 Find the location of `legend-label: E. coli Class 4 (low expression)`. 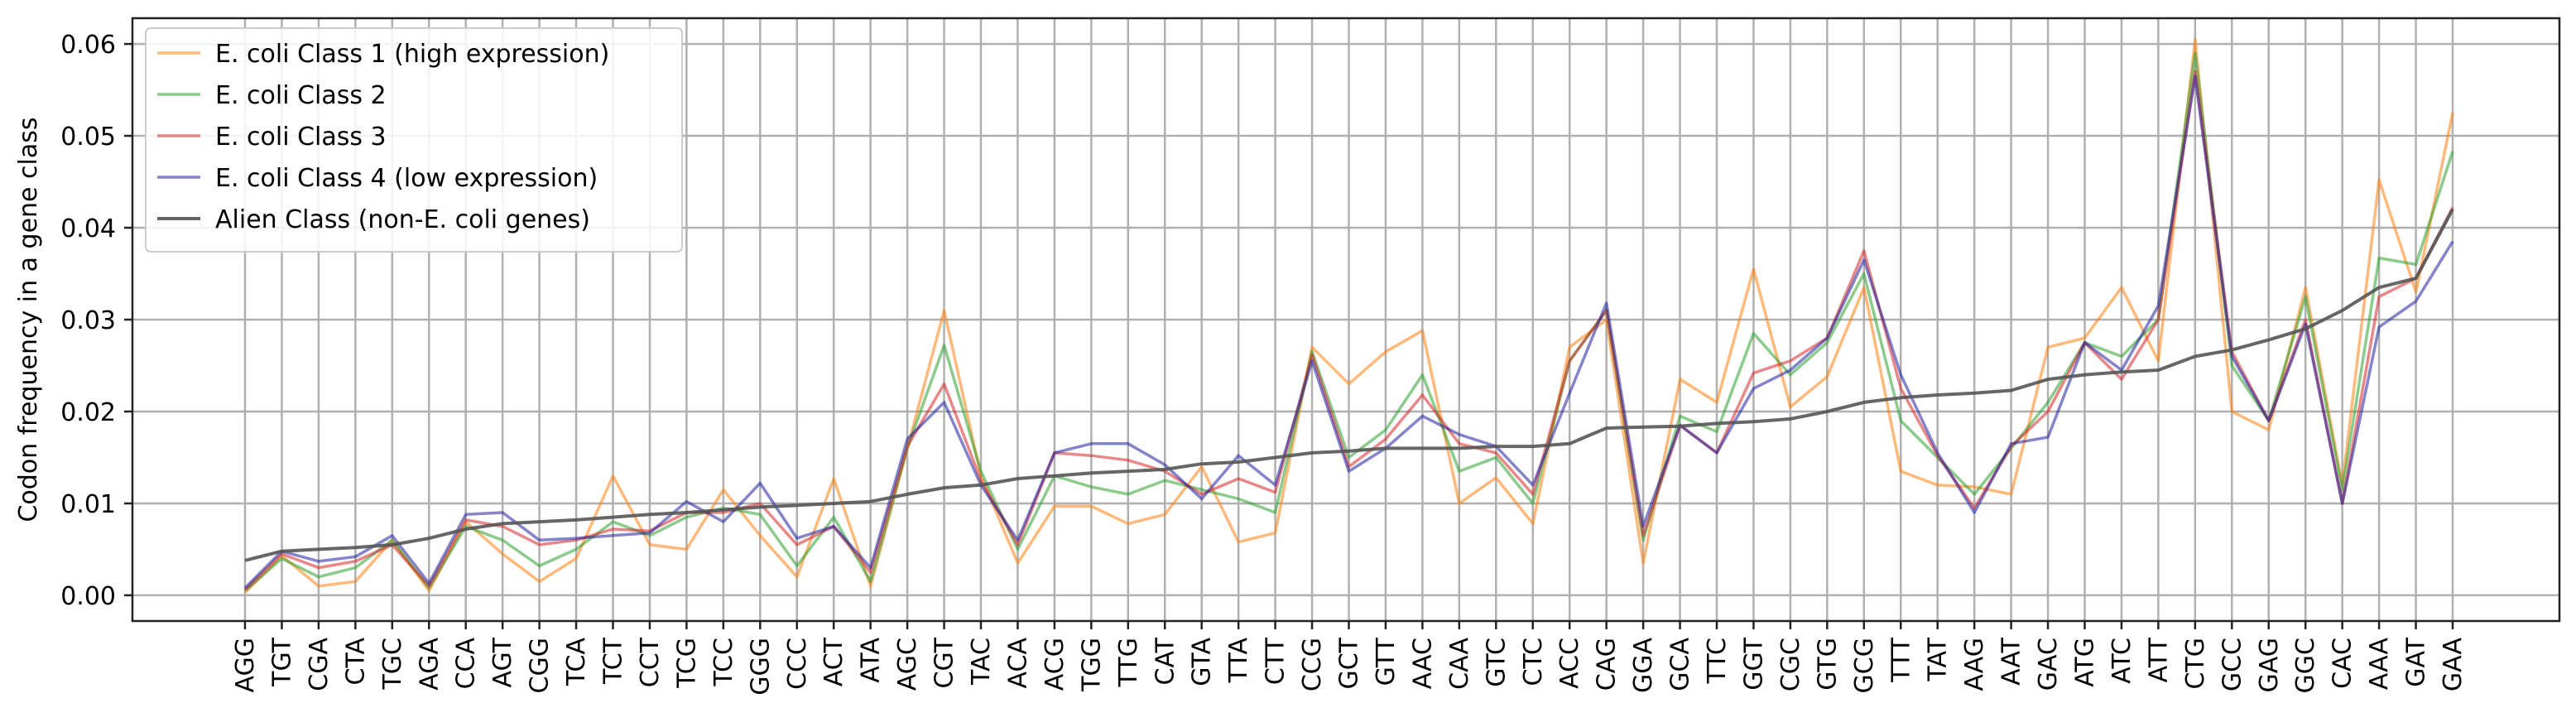

legend-label: E. coli Class 4 (low expression) is located at coordinates (406, 178).